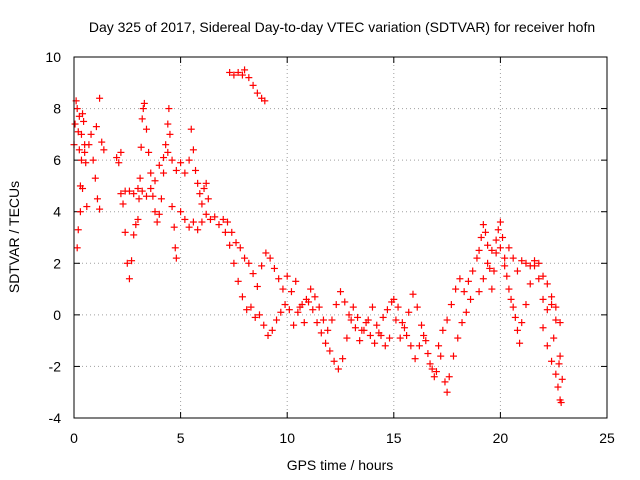 This screenshot has width=640, height=480. What do you see at coordinates (55, 366) in the screenshot?
I see `y-tick-label: -2` at bounding box center [55, 366].